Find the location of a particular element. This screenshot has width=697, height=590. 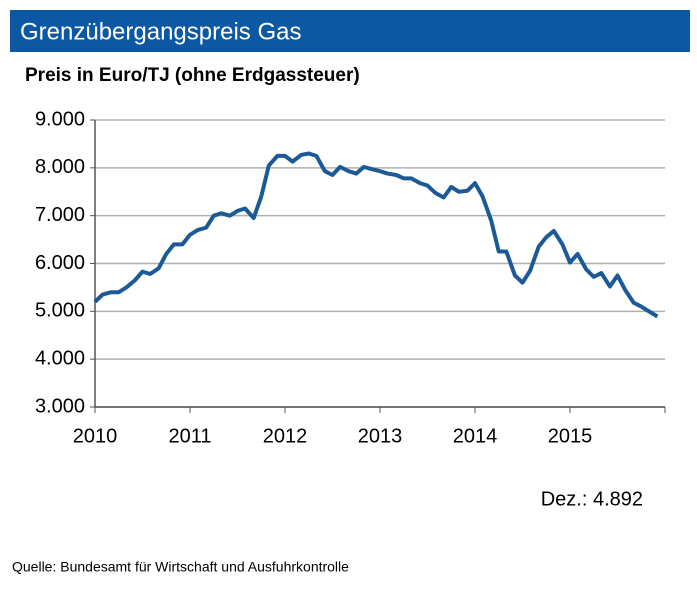

y-tick-label: 4.000 is located at coordinates (60, 358).